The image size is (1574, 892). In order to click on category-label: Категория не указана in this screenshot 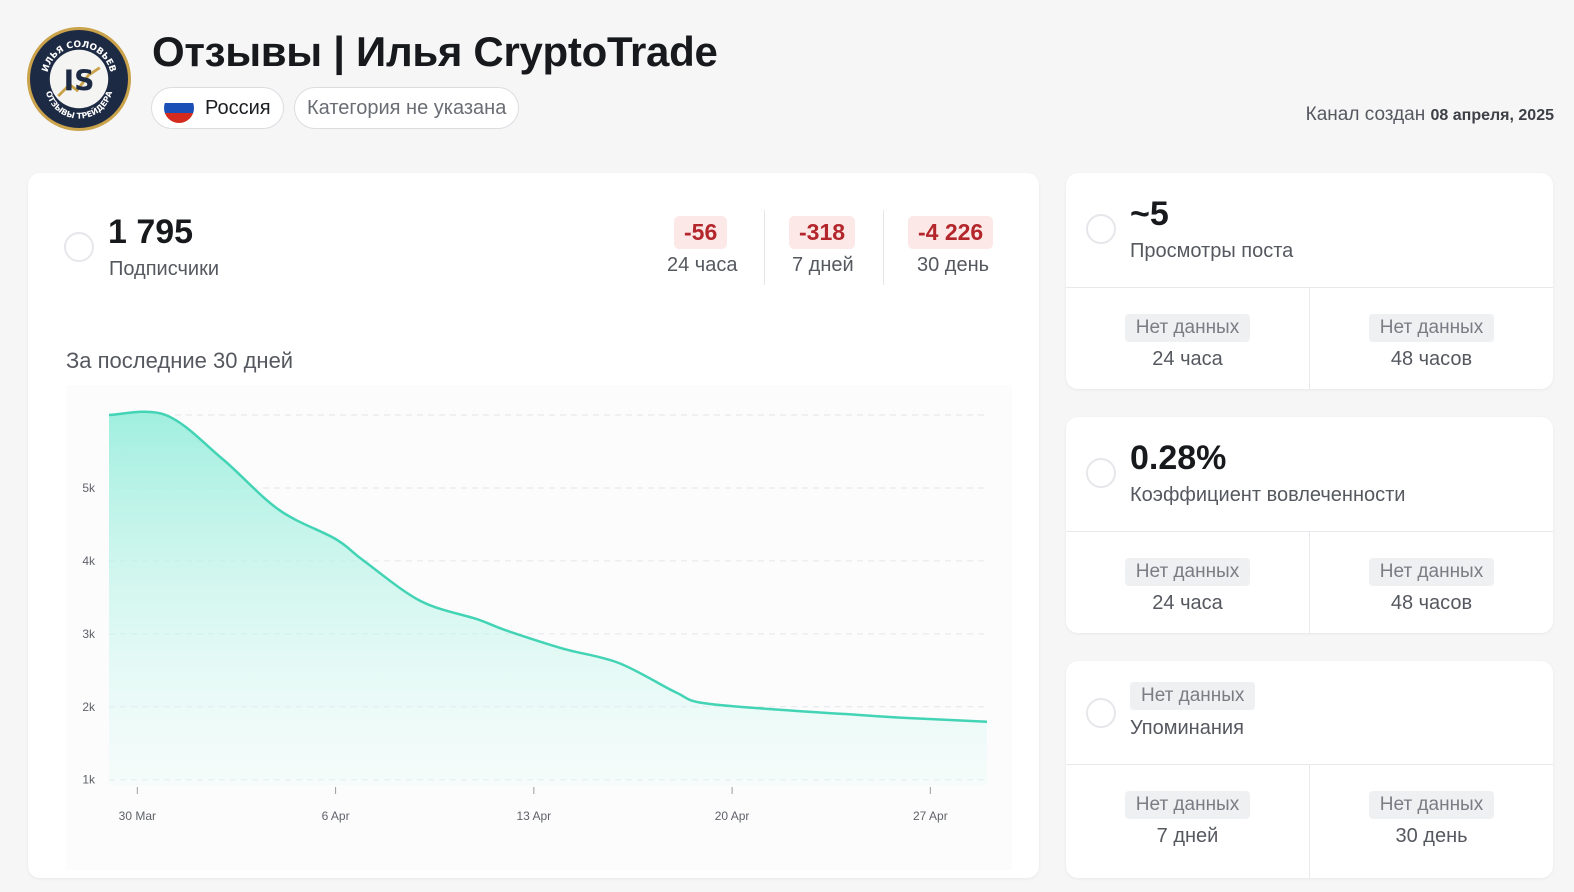, I will do `click(407, 107)`.